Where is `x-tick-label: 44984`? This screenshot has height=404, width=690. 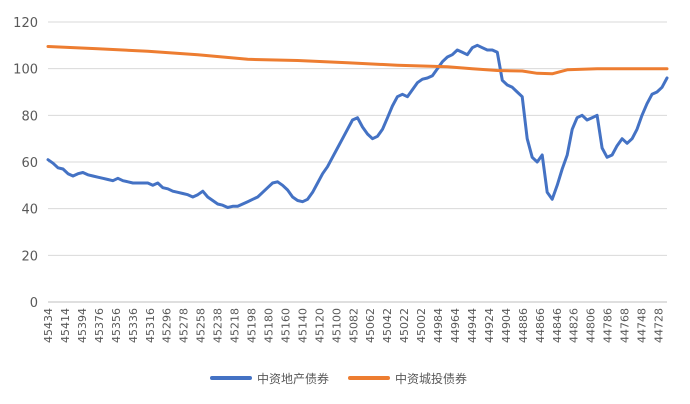 x-tick-label: 44984 is located at coordinates (438, 325).